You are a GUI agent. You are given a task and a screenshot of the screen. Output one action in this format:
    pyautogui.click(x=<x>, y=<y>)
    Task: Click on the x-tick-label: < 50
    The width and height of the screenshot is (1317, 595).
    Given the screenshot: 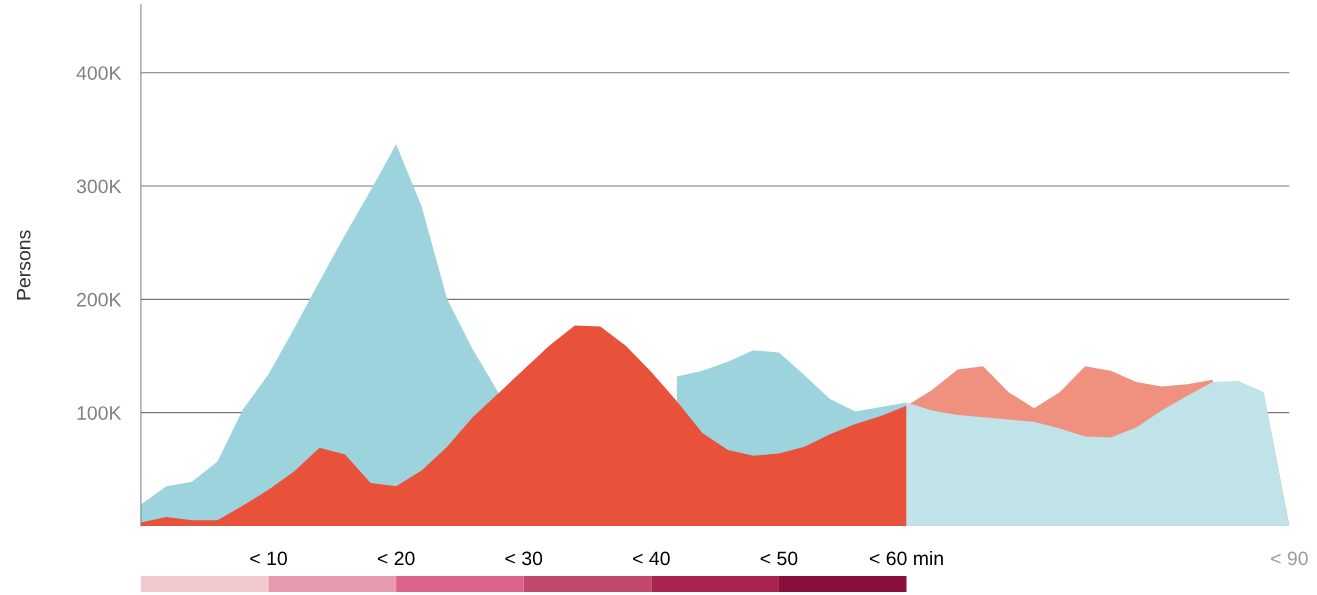 What is the action you would take?
    pyautogui.click(x=779, y=558)
    